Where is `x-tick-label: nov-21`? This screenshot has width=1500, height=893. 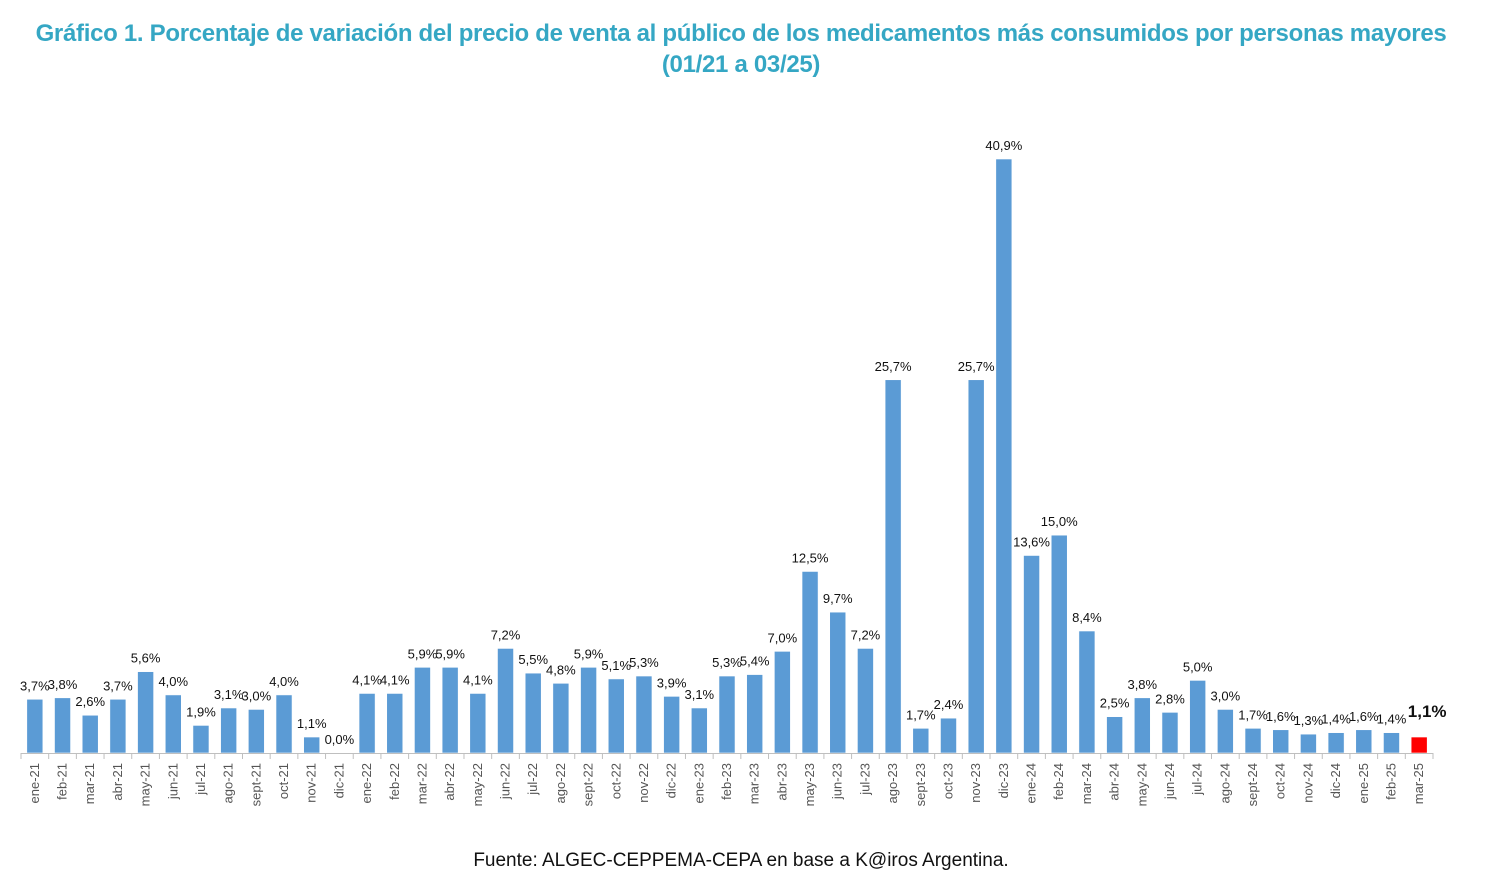
x-tick-label: nov-21 is located at coordinates (311, 783).